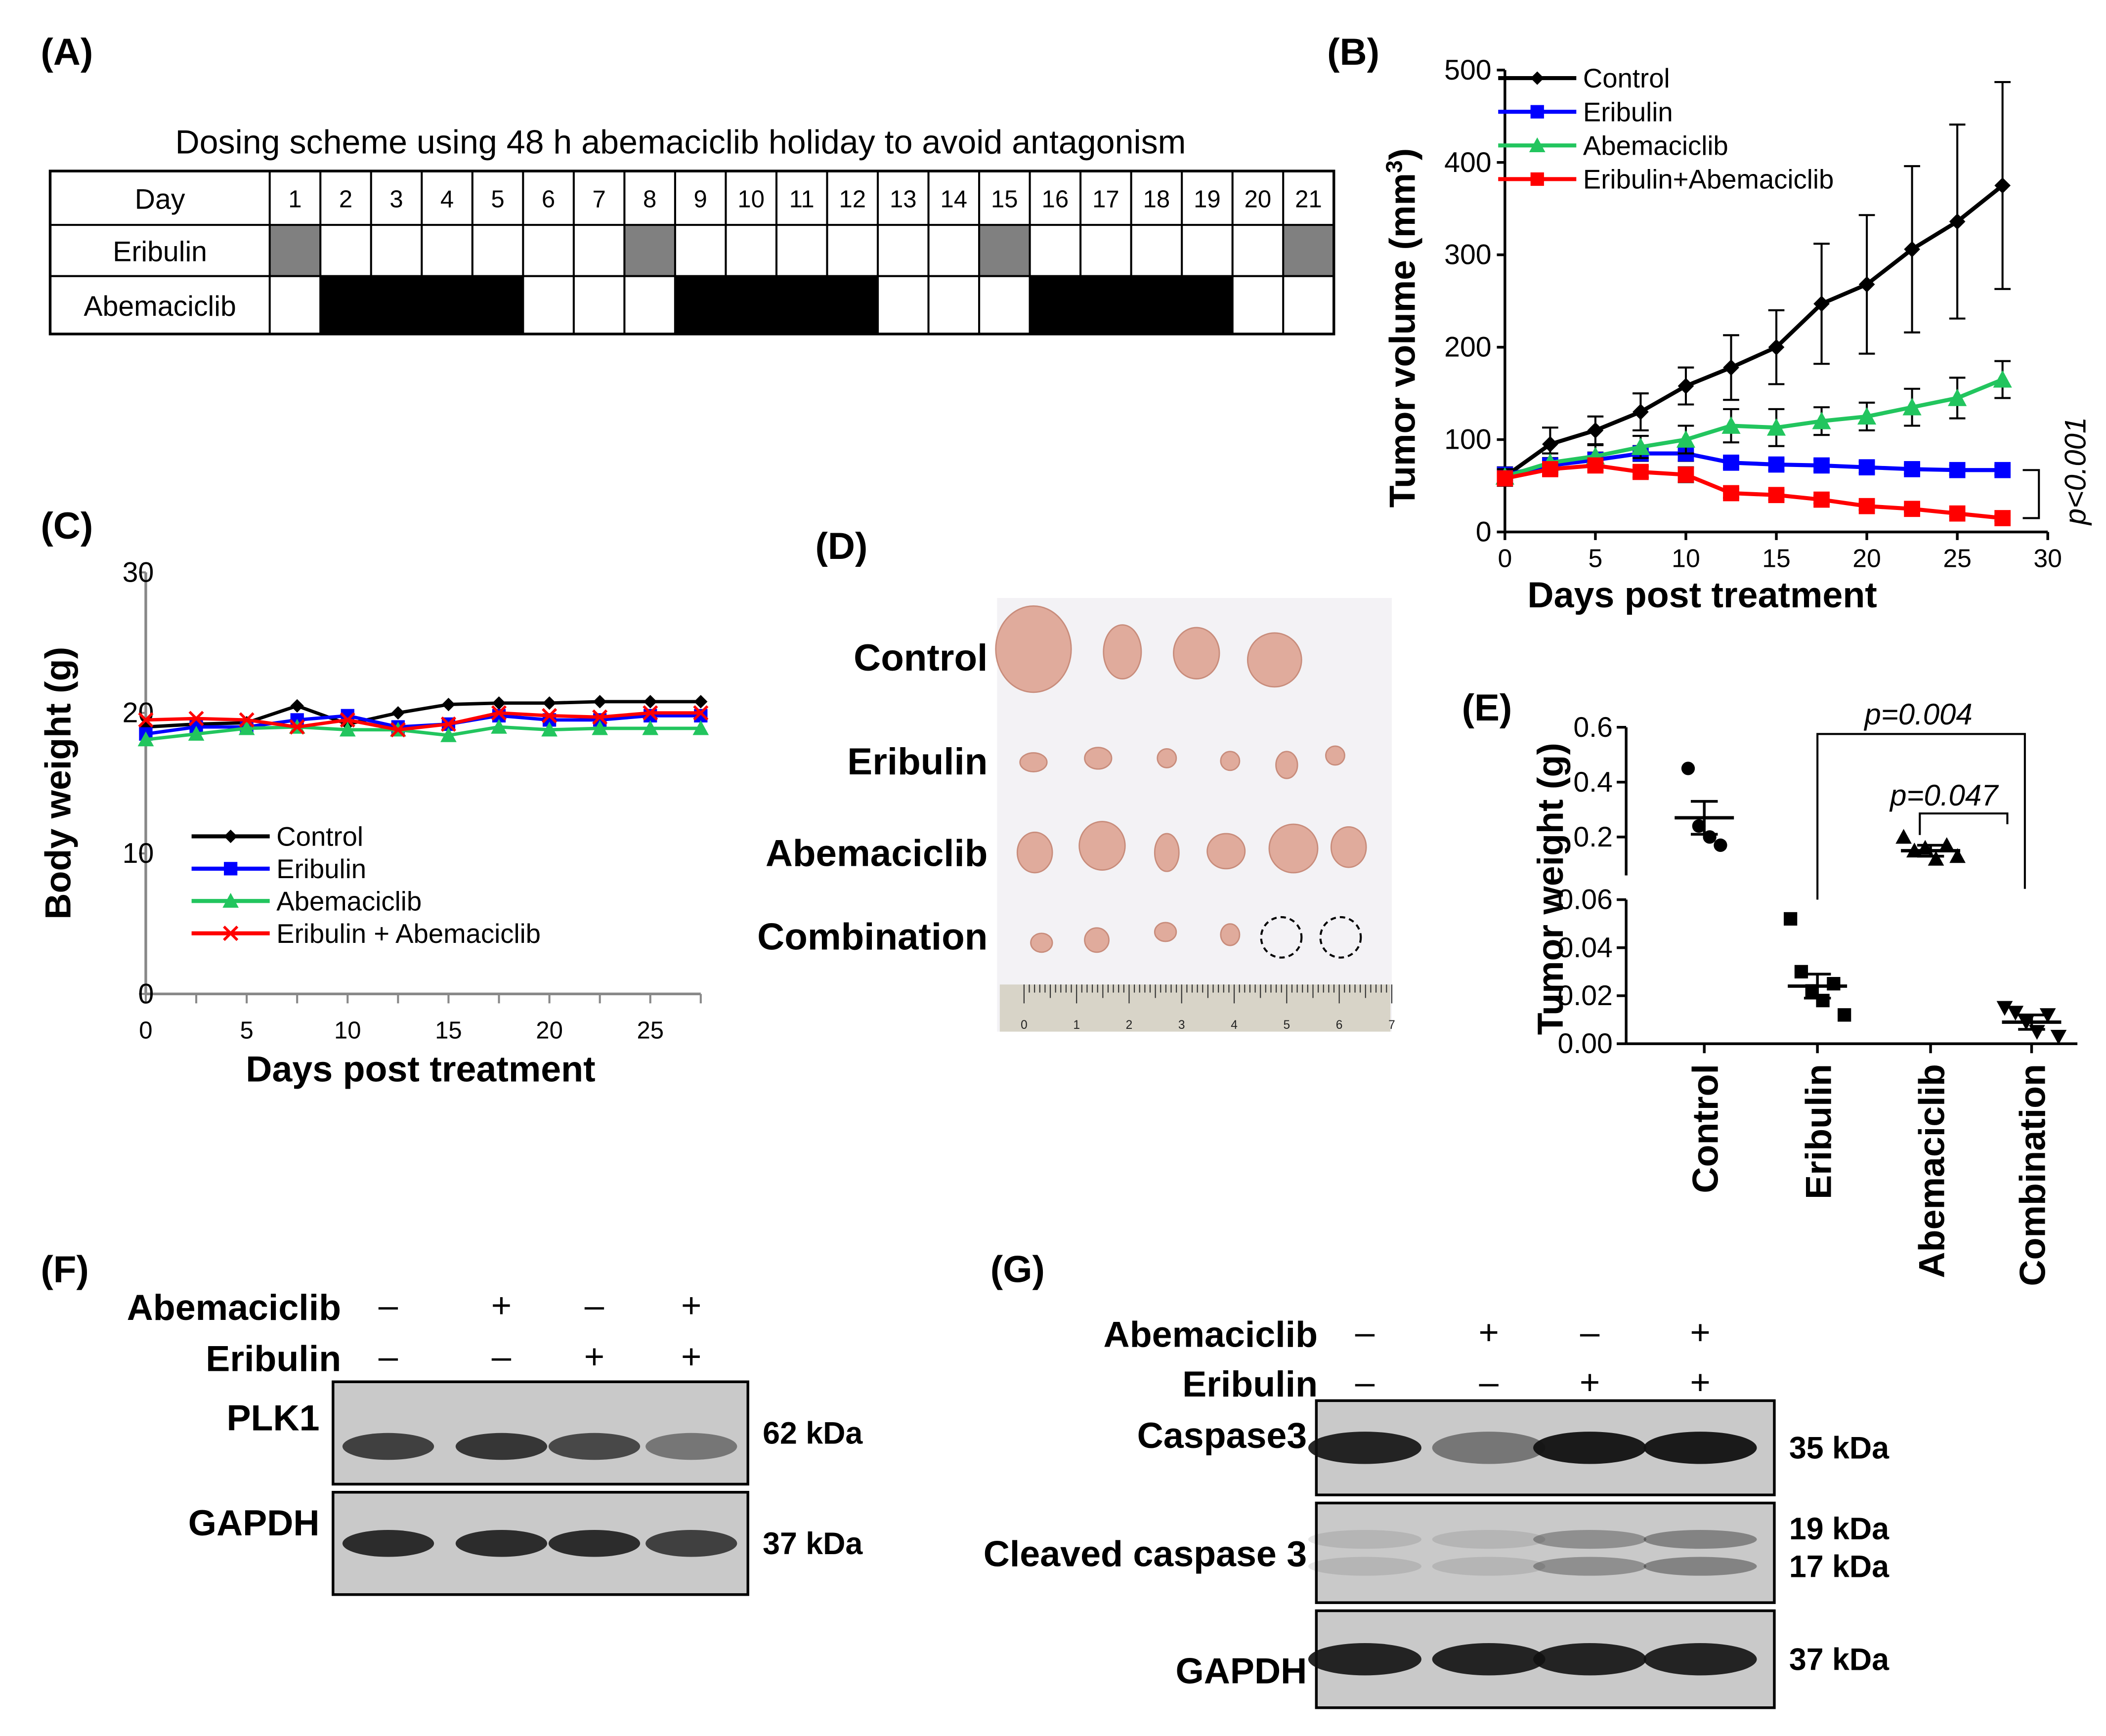  What do you see at coordinates (139, 572) in the screenshot?
I see `y-tick-label: 30` at bounding box center [139, 572].